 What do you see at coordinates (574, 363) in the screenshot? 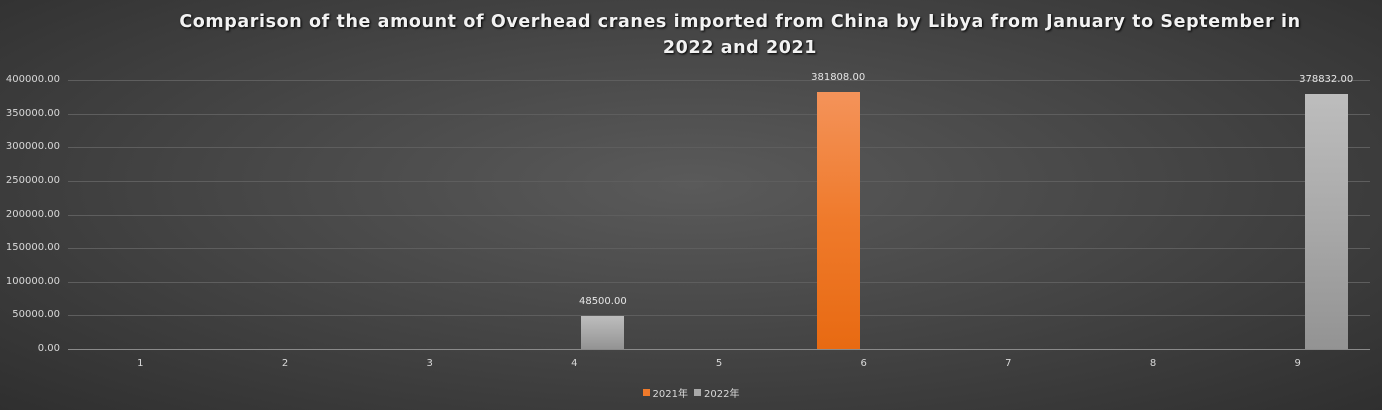
I see `x-tick-label: 4` at bounding box center [574, 363].